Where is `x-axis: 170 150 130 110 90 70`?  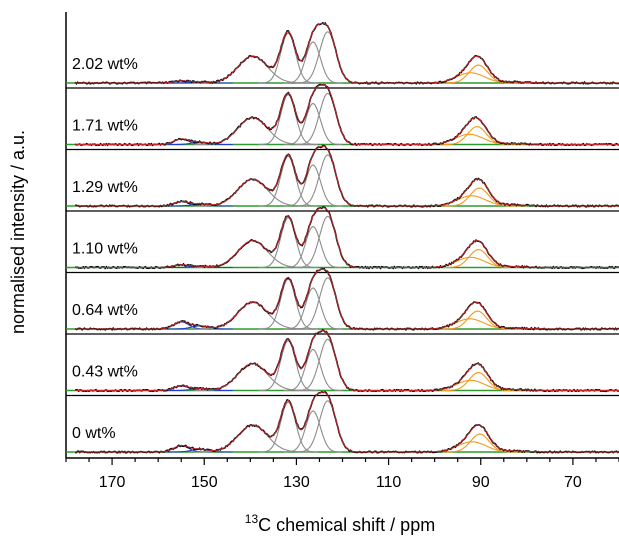
x-axis: 170 150 130 110 90 70 is located at coordinates (342, 474).